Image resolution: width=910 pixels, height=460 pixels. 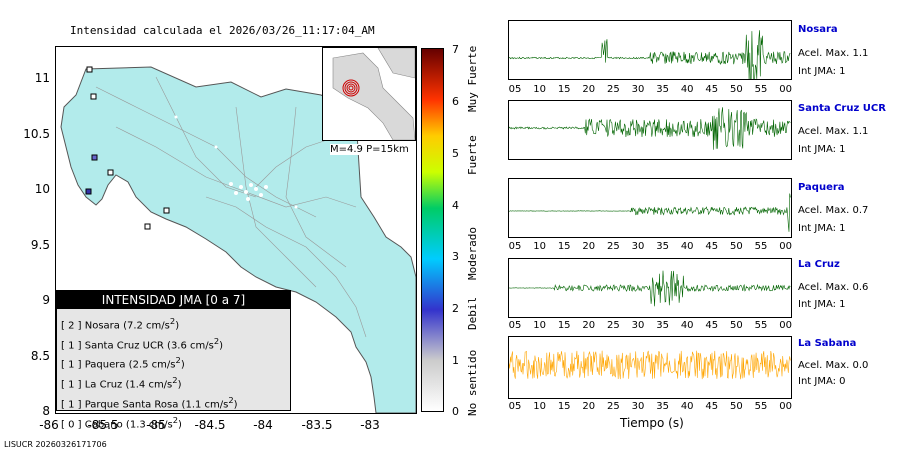 I want to click on time-axis-label: Tiempo (s), so click(x=652, y=423).